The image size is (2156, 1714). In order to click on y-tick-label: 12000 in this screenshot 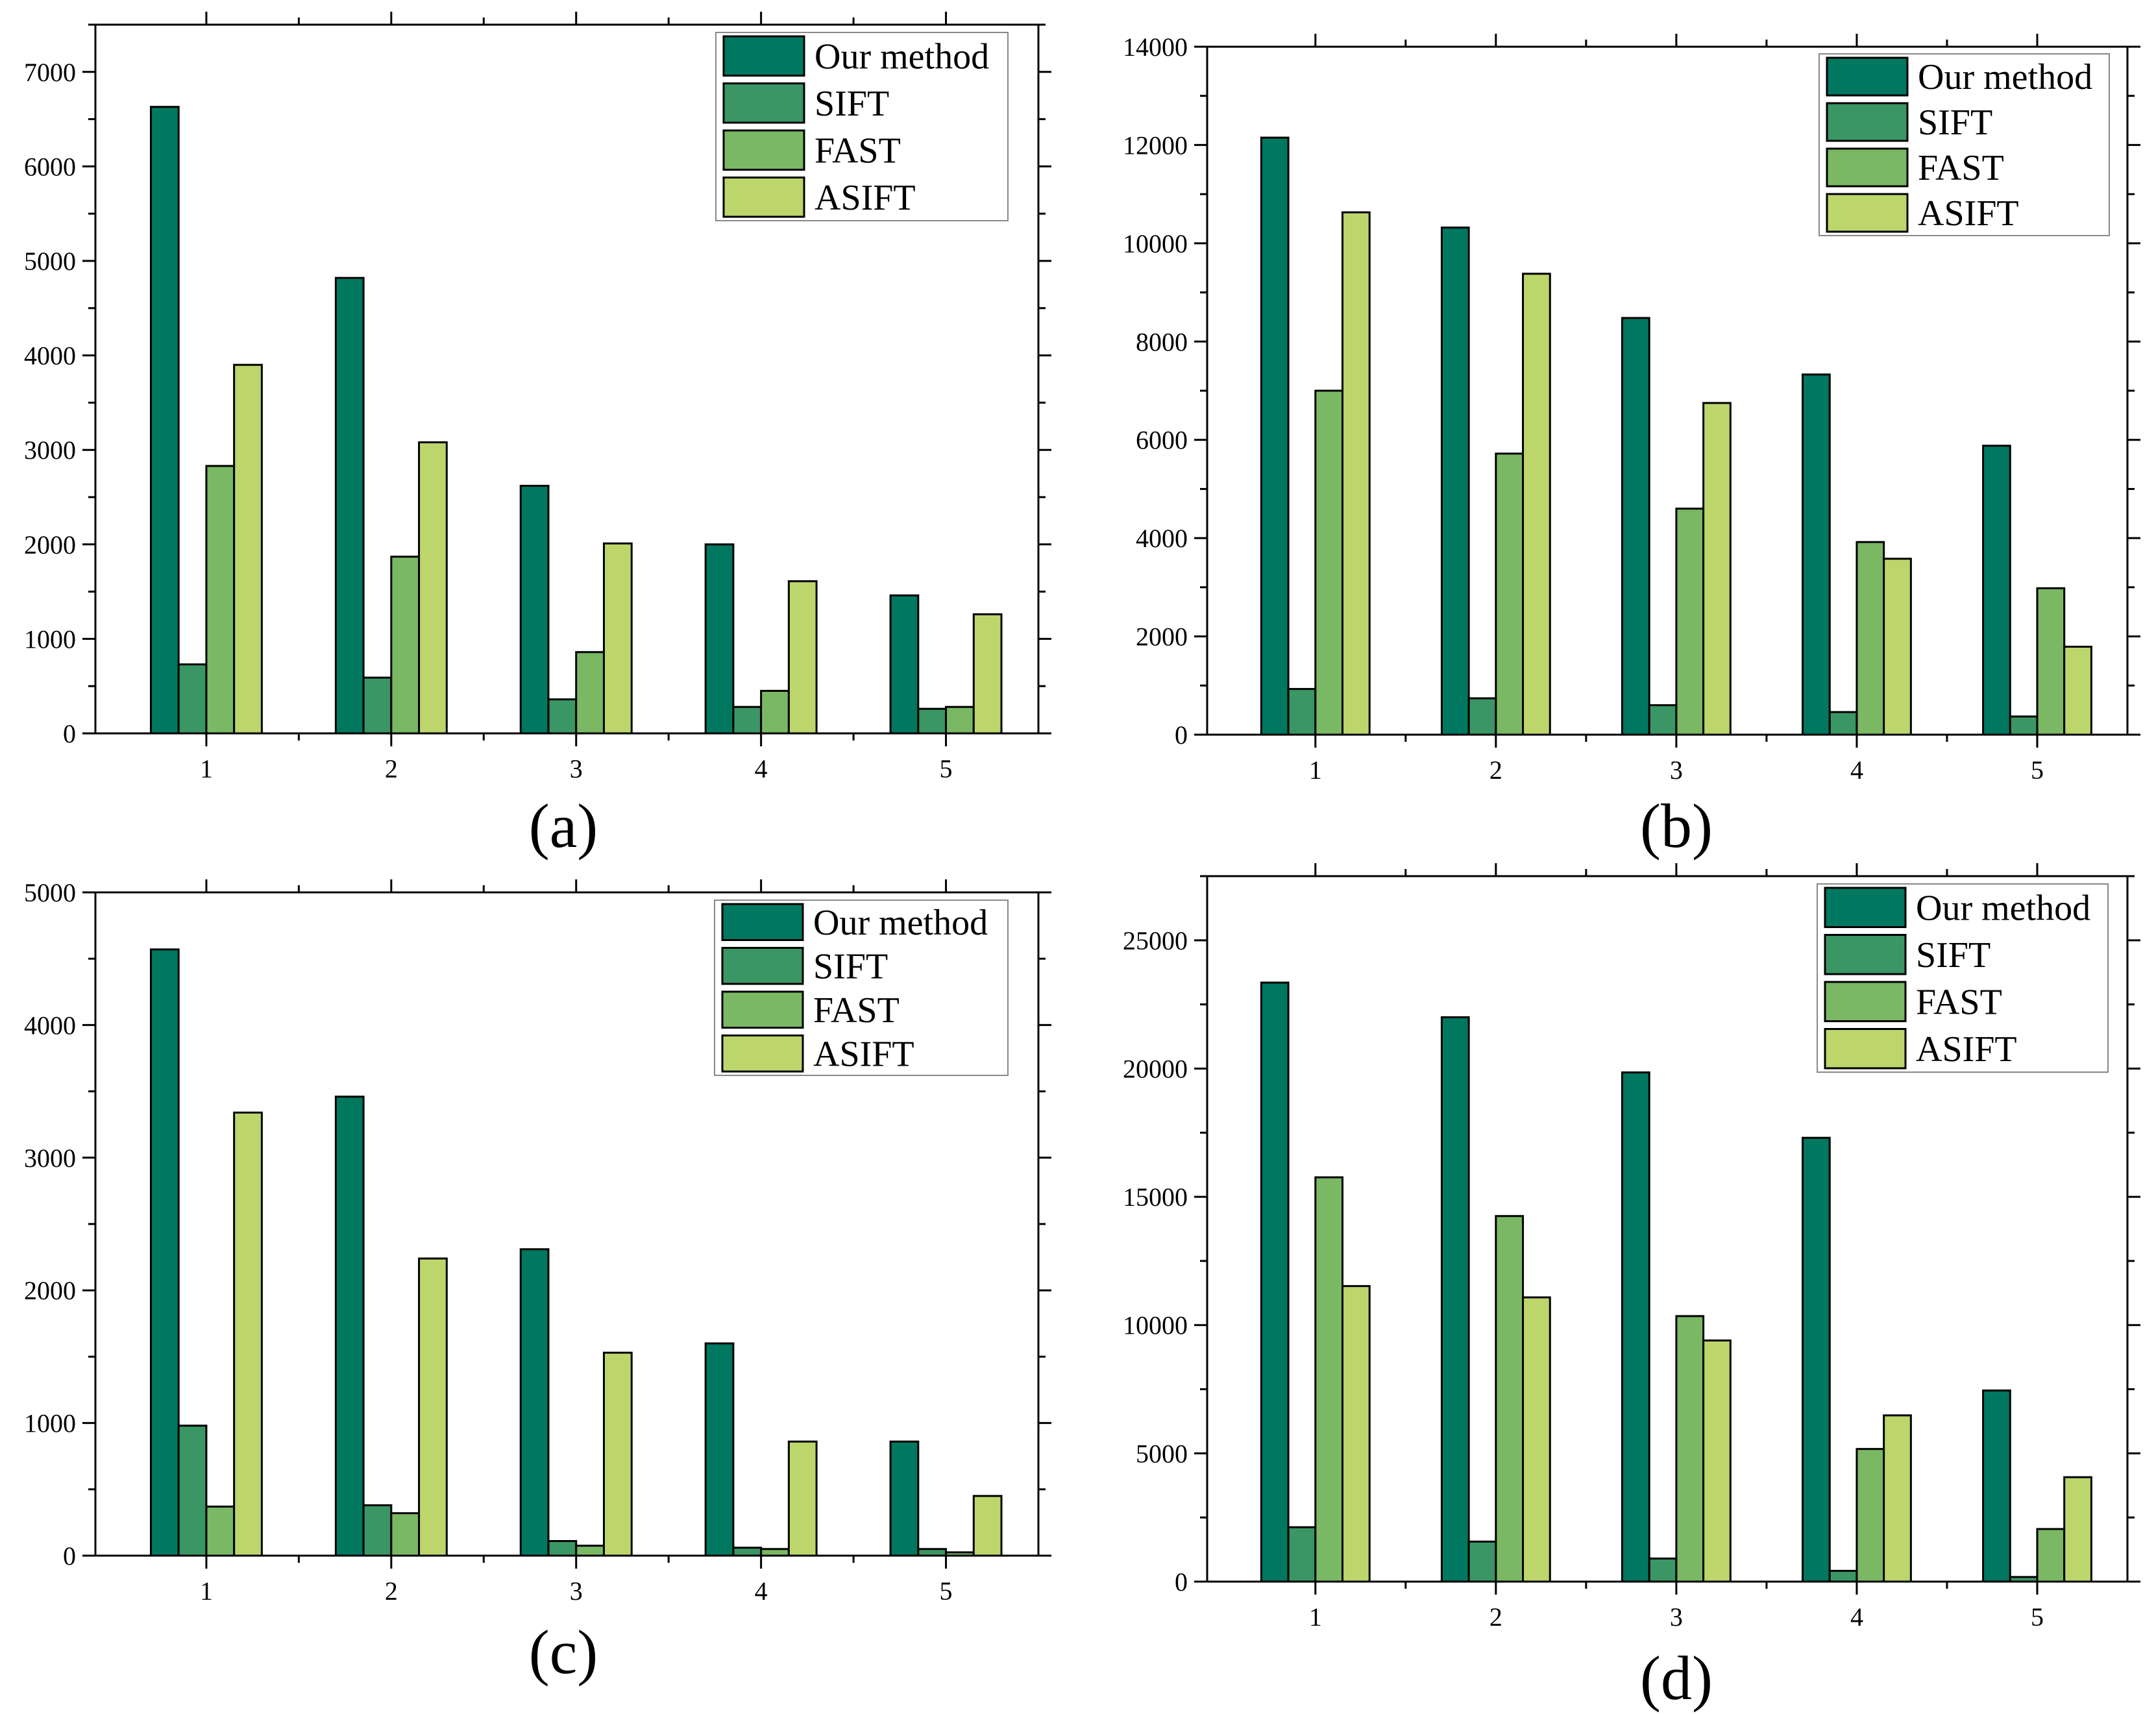, I will do `click(1155, 145)`.